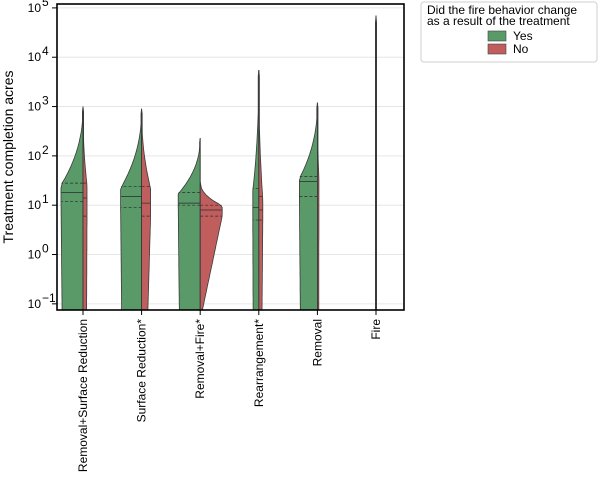  What do you see at coordinates (45, 249) in the screenshot?
I see `y-tick-exponent: 0` at bounding box center [45, 249].